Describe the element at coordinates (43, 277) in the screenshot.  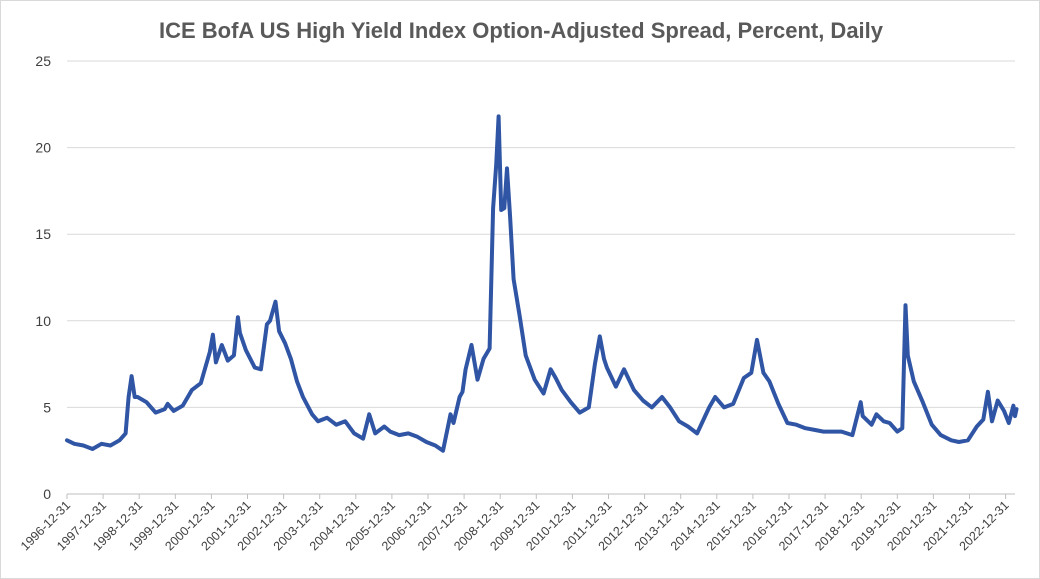
I see `y-axis-ticks: 0 5 10 15 20 25` at that location.